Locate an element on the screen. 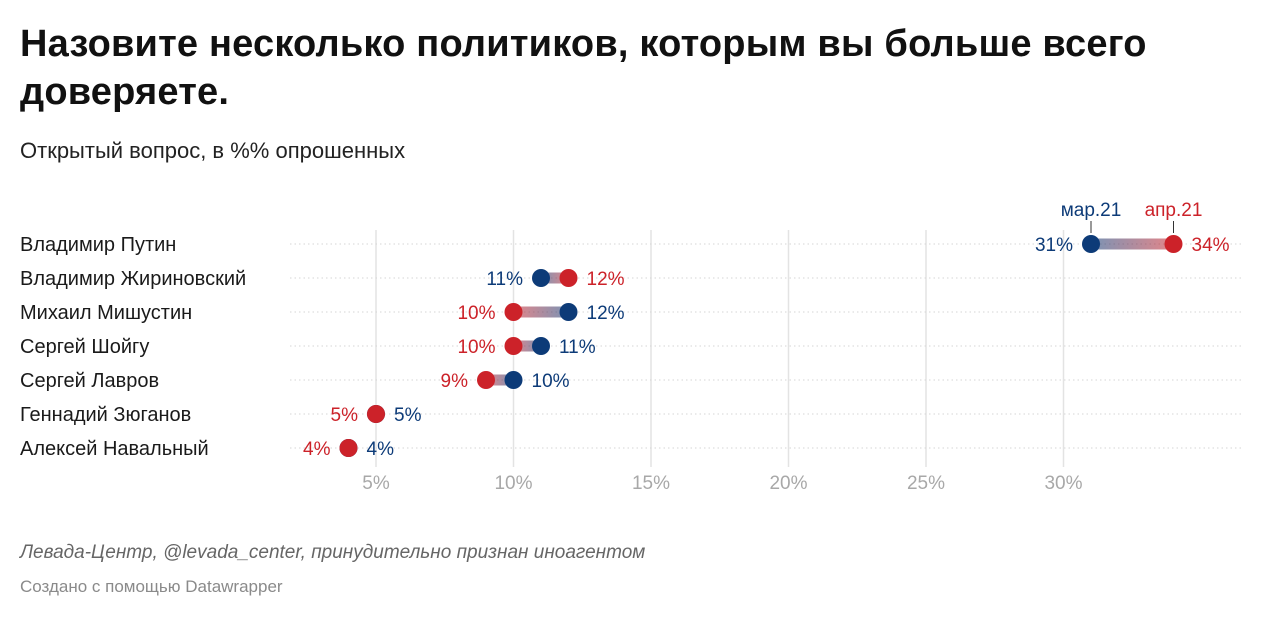 The height and width of the screenshot is (619, 1280). chart-subtitle: Открытый вопрос, в %% опрошенных is located at coordinates (213, 150).